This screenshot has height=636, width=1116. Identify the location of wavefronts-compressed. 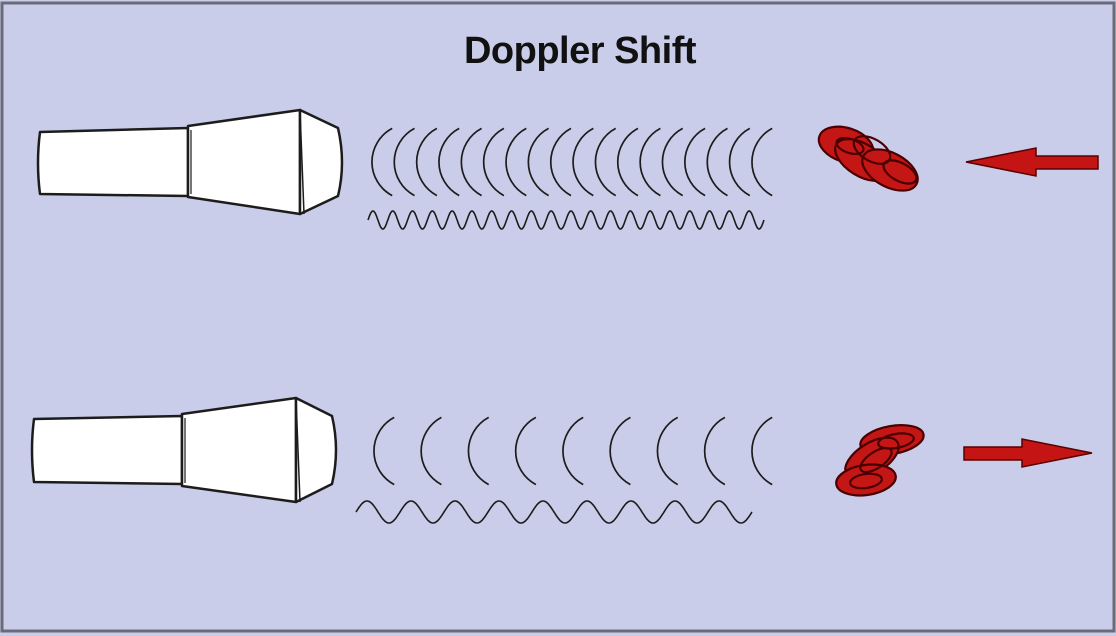
(572, 162).